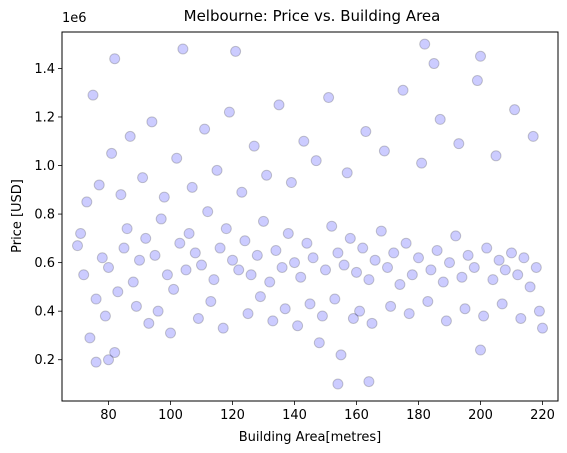 Image resolution: width=567 pixels, height=453 pixels. Describe the element at coordinates (542, 415) in the screenshot. I see `x-tick-label: 220` at that location.